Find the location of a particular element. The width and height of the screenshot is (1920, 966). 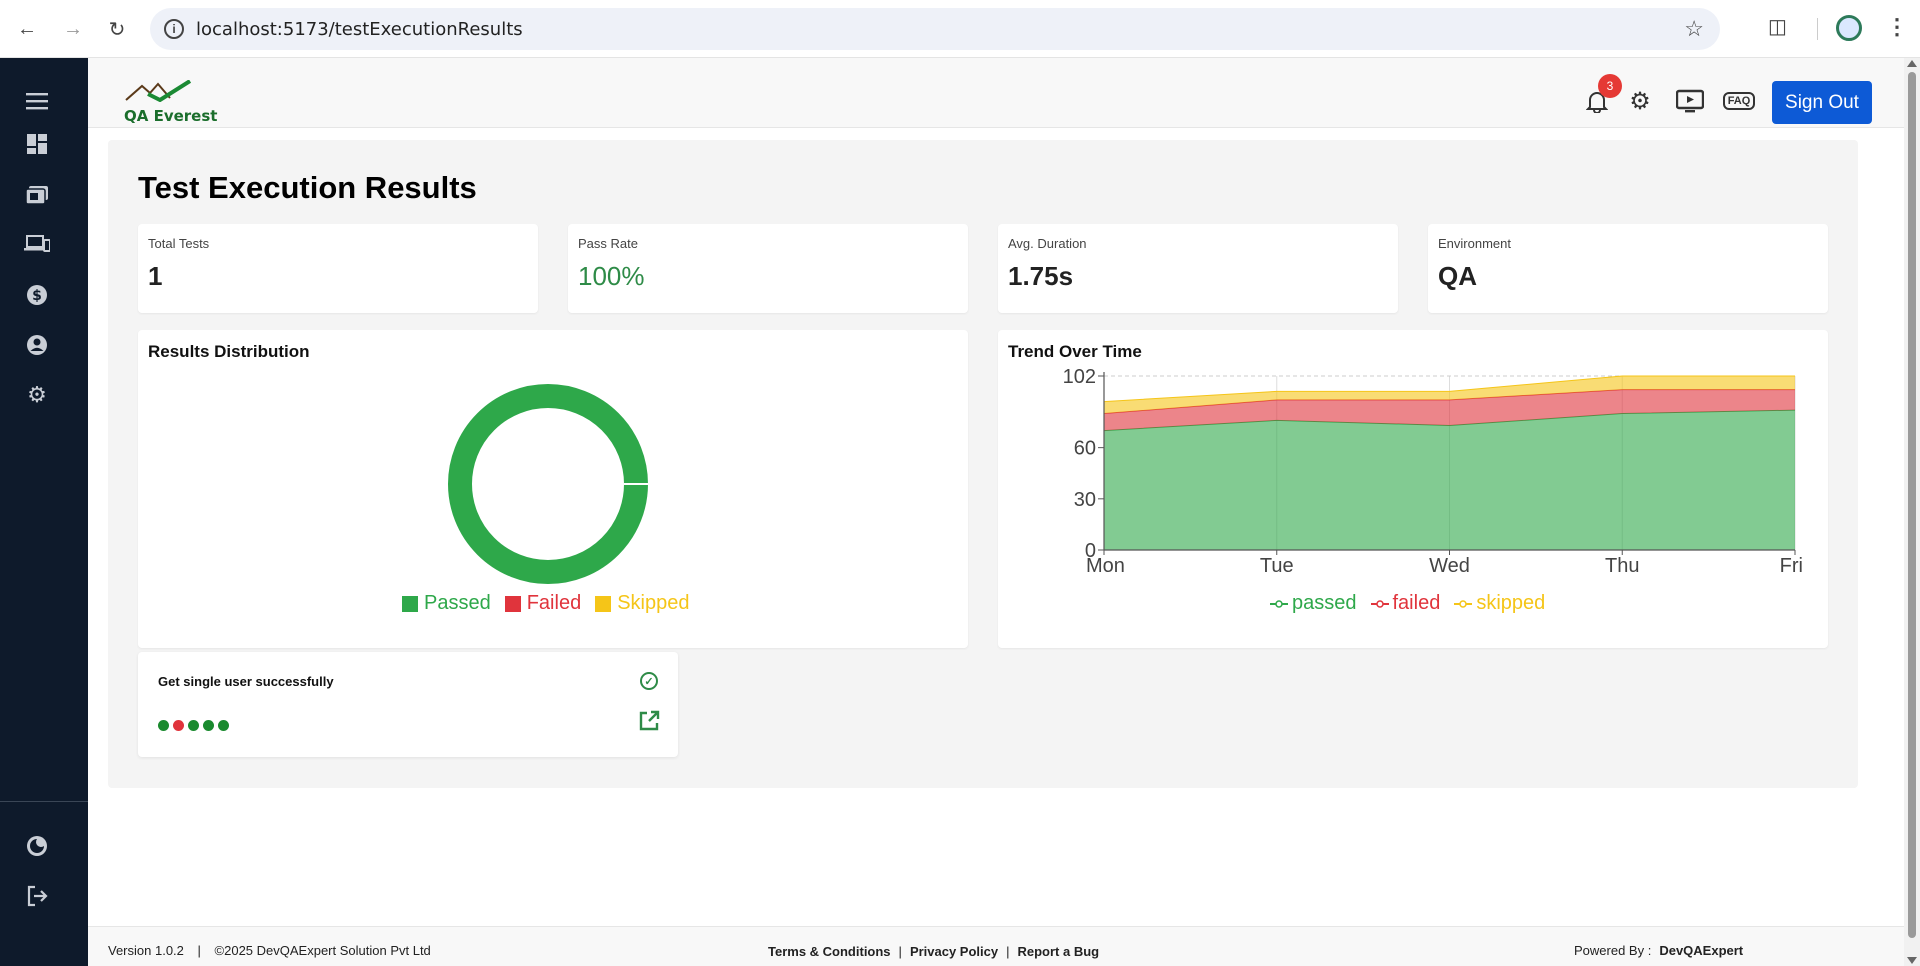

scroll-up-arrow is located at coordinates (1912, 63).